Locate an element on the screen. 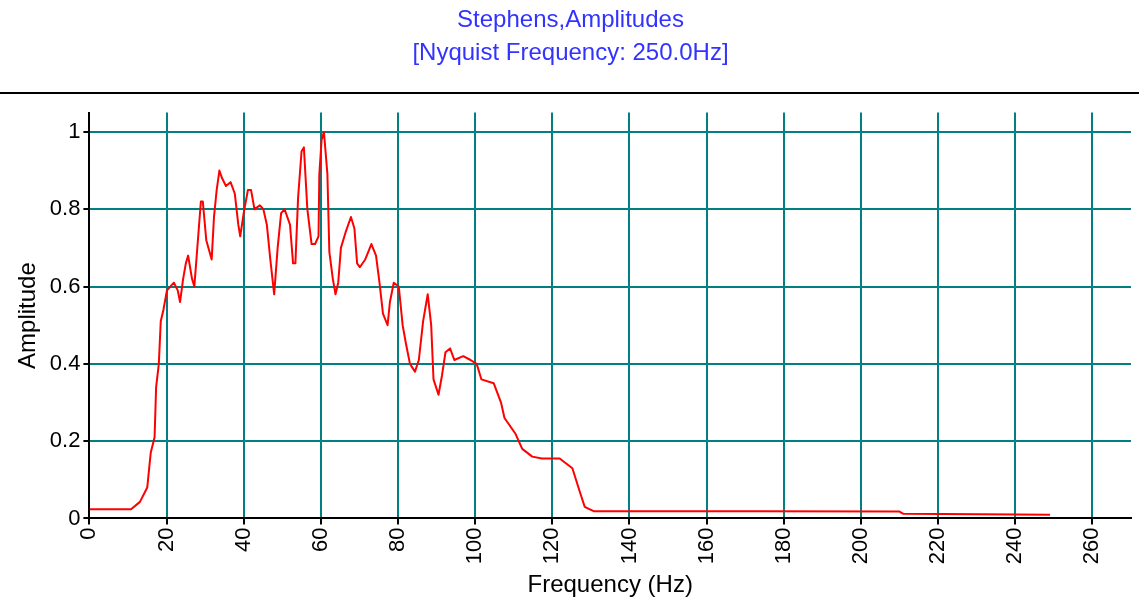  x-tick-label: 220 is located at coordinates (937, 546).